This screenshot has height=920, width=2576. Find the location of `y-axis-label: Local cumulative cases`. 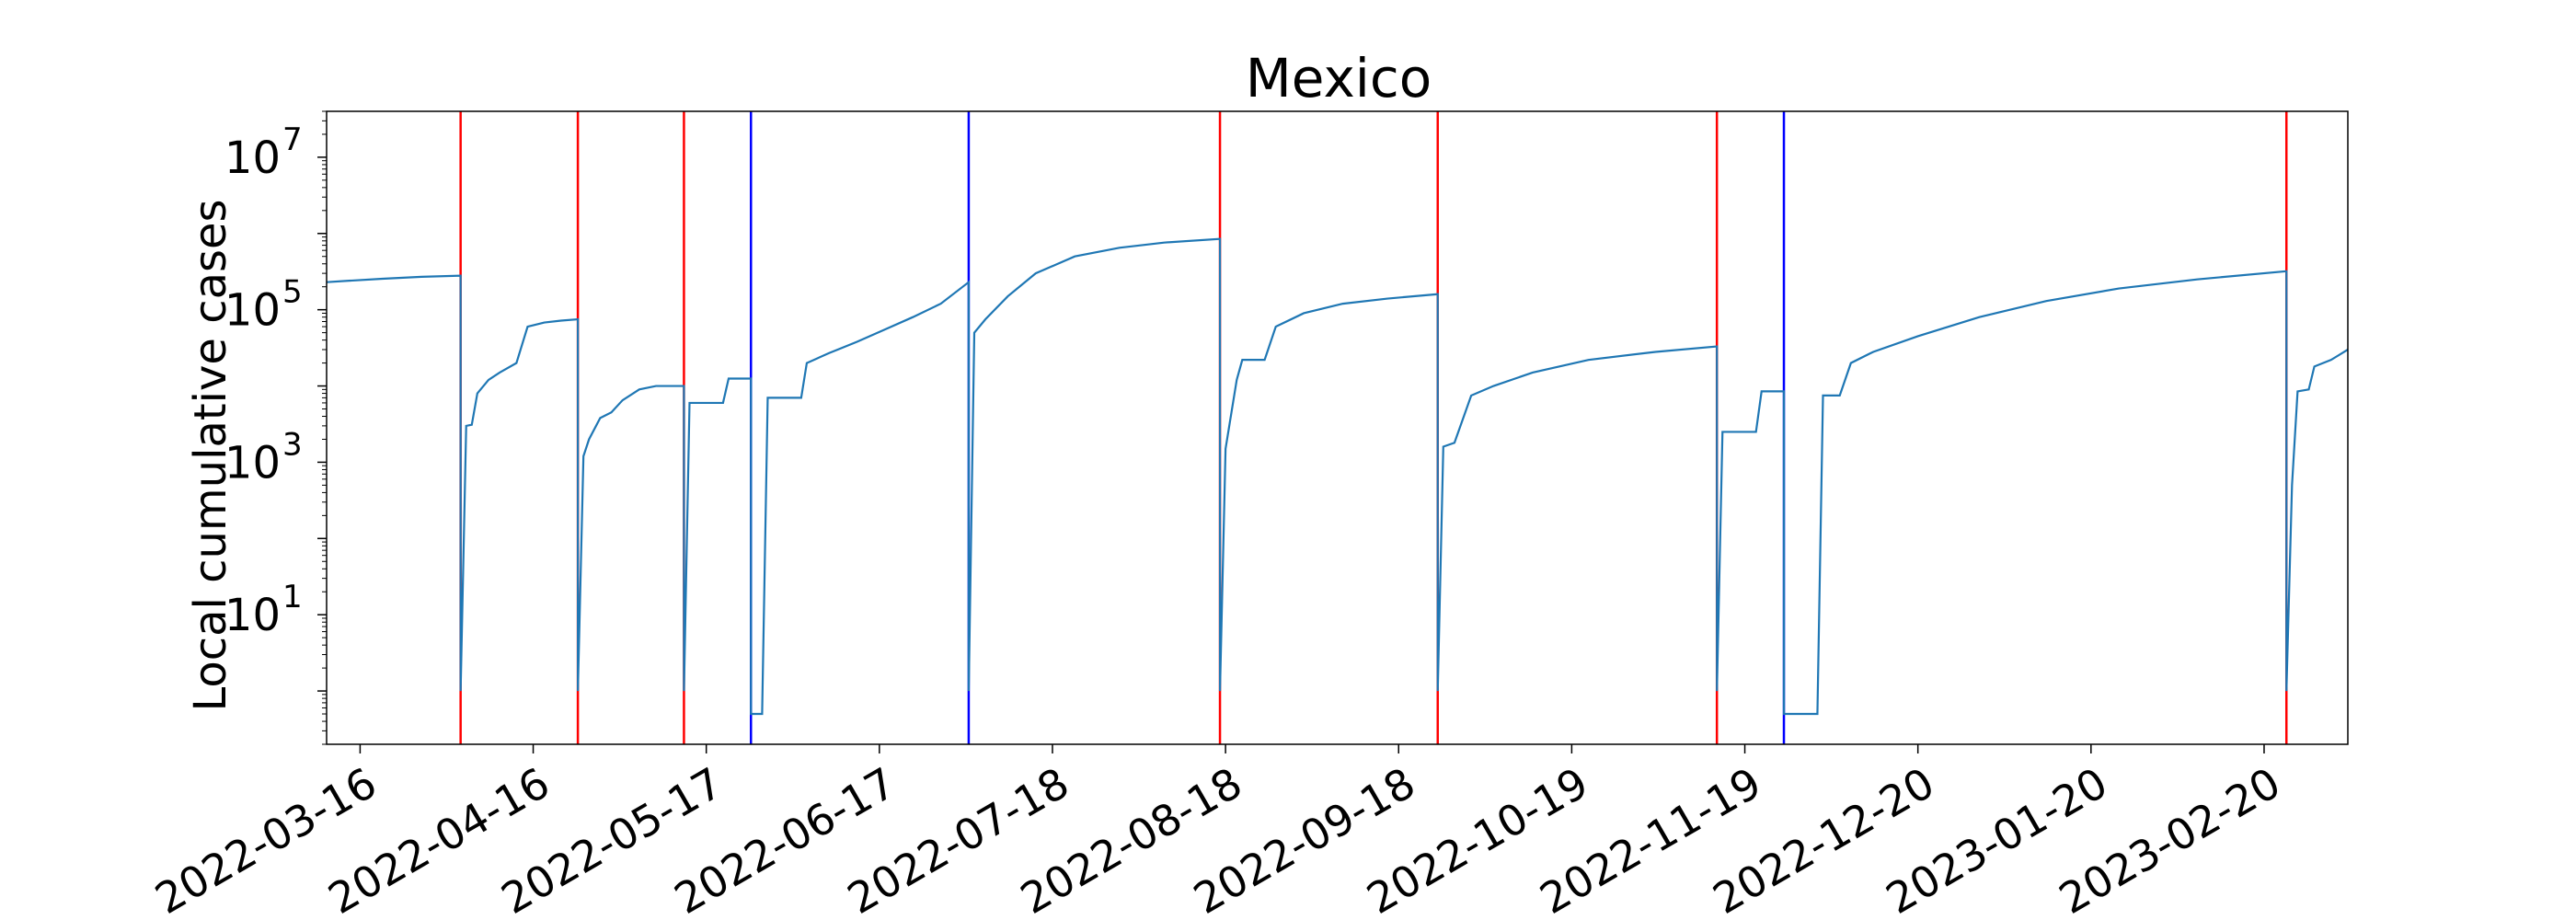

y-axis-label: Local cumulative cases is located at coordinates (210, 455).